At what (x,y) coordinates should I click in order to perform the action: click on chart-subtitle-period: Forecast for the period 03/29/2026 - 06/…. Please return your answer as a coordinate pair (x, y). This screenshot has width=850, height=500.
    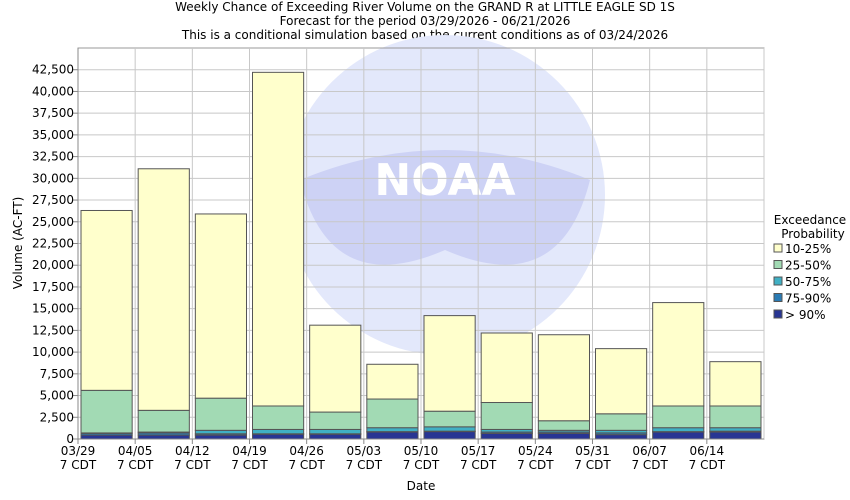
    Looking at the image, I should click on (425, 21).